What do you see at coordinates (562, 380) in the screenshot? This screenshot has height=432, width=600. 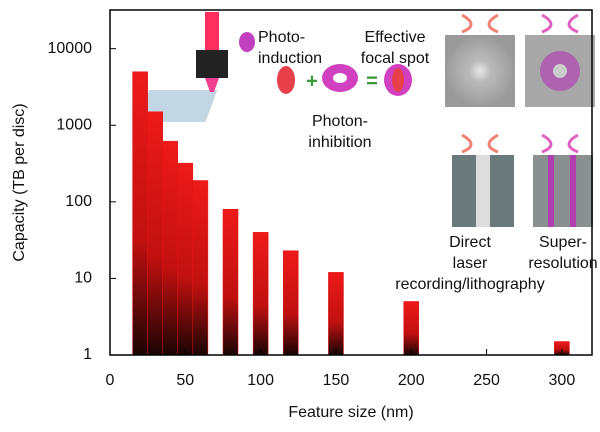 I see `x-tick-label: 300` at bounding box center [562, 380].